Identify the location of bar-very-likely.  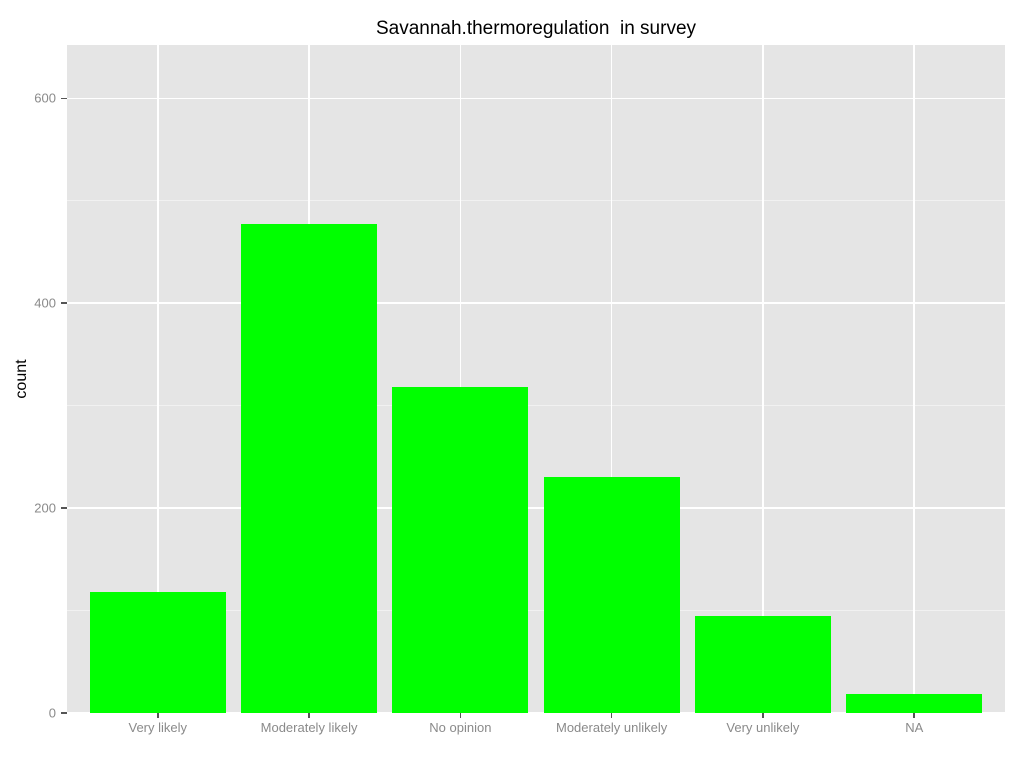
(157, 652).